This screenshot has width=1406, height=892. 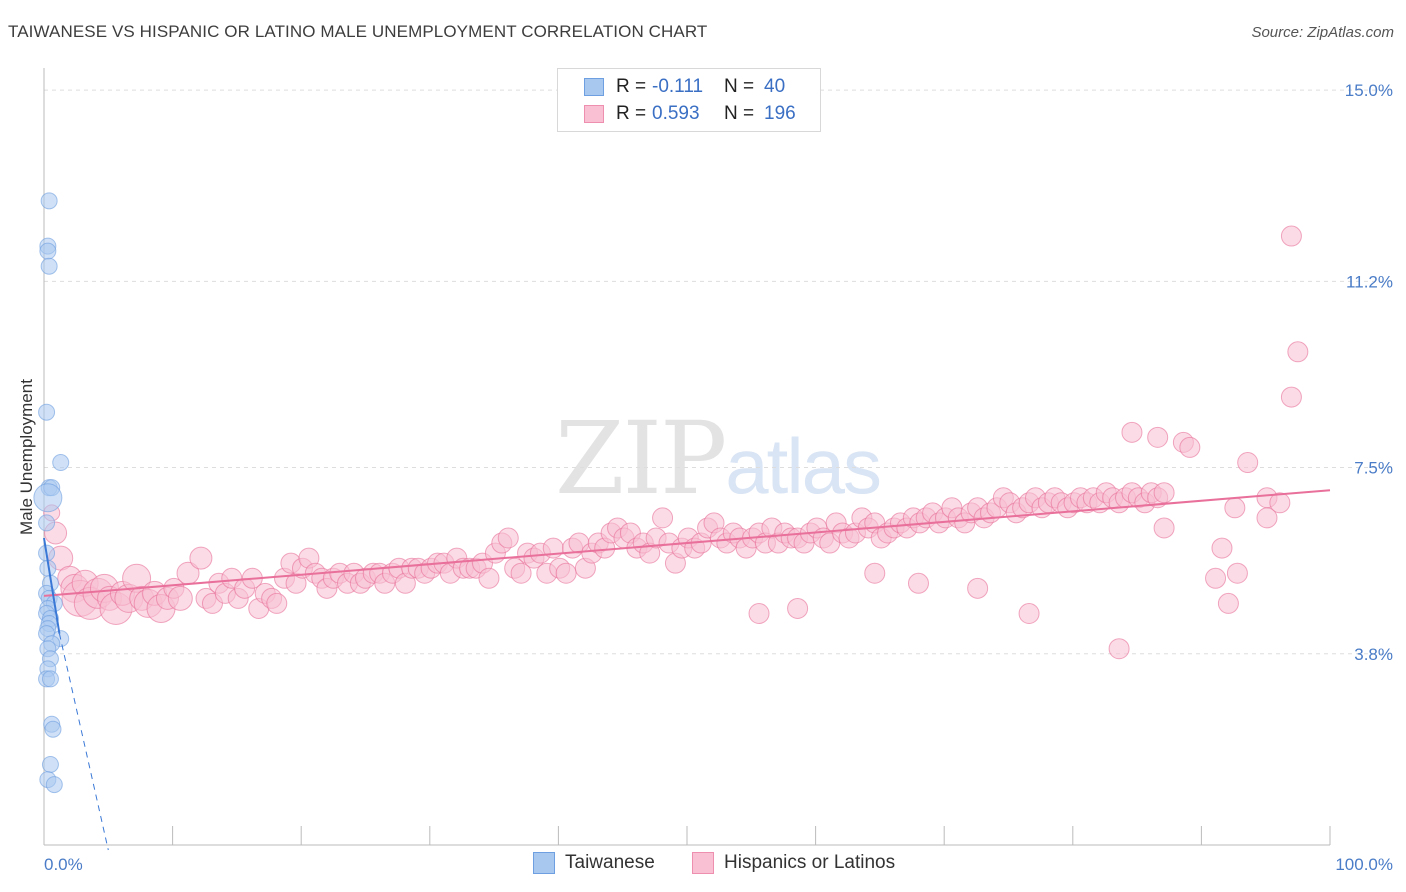 What do you see at coordinates (83, 742) in the screenshot?
I see `taiwanese-trend-extension` at bounding box center [83, 742].